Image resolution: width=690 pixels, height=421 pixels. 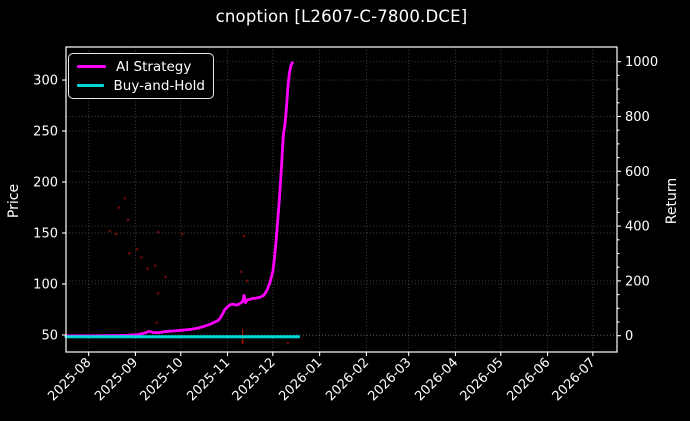 I want to click on buy-and-hold-line-swatch, so click(x=90, y=85).